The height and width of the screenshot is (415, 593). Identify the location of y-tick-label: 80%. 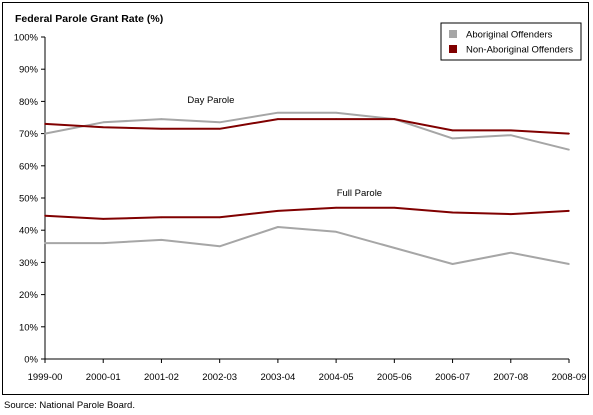
(29, 102).